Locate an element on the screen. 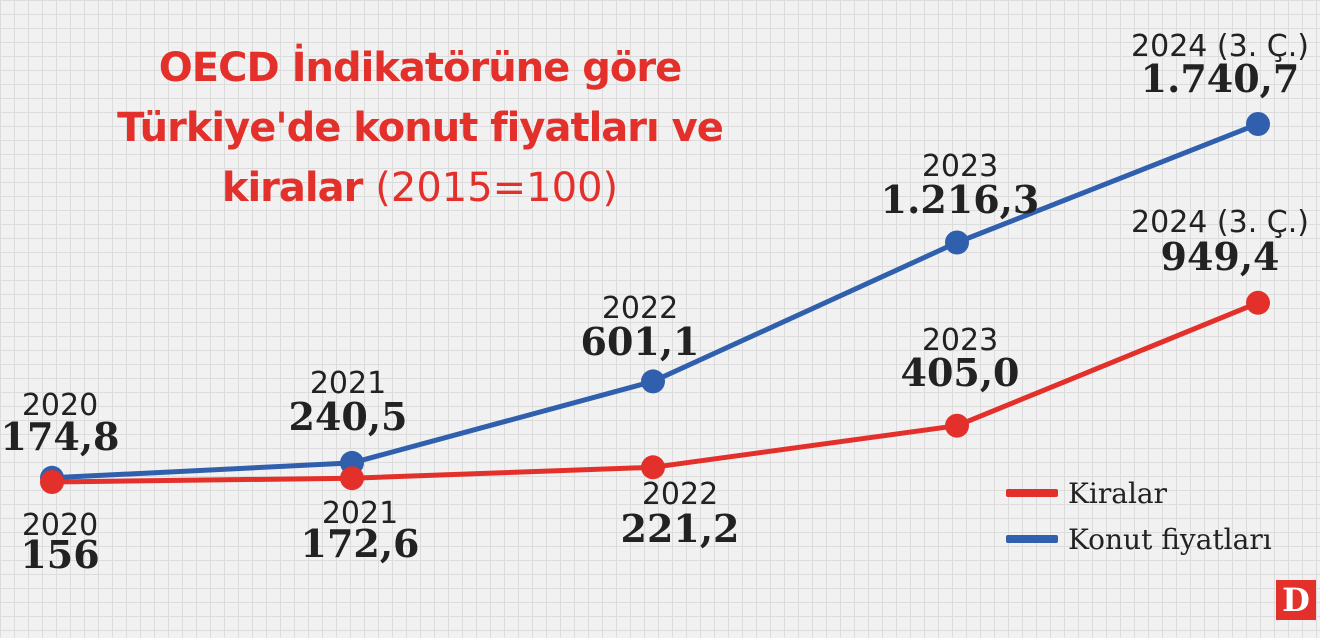 Image resolution: width=1320 pixels, height=638 pixels. data-label-konut: 601,1 is located at coordinates (640, 341).